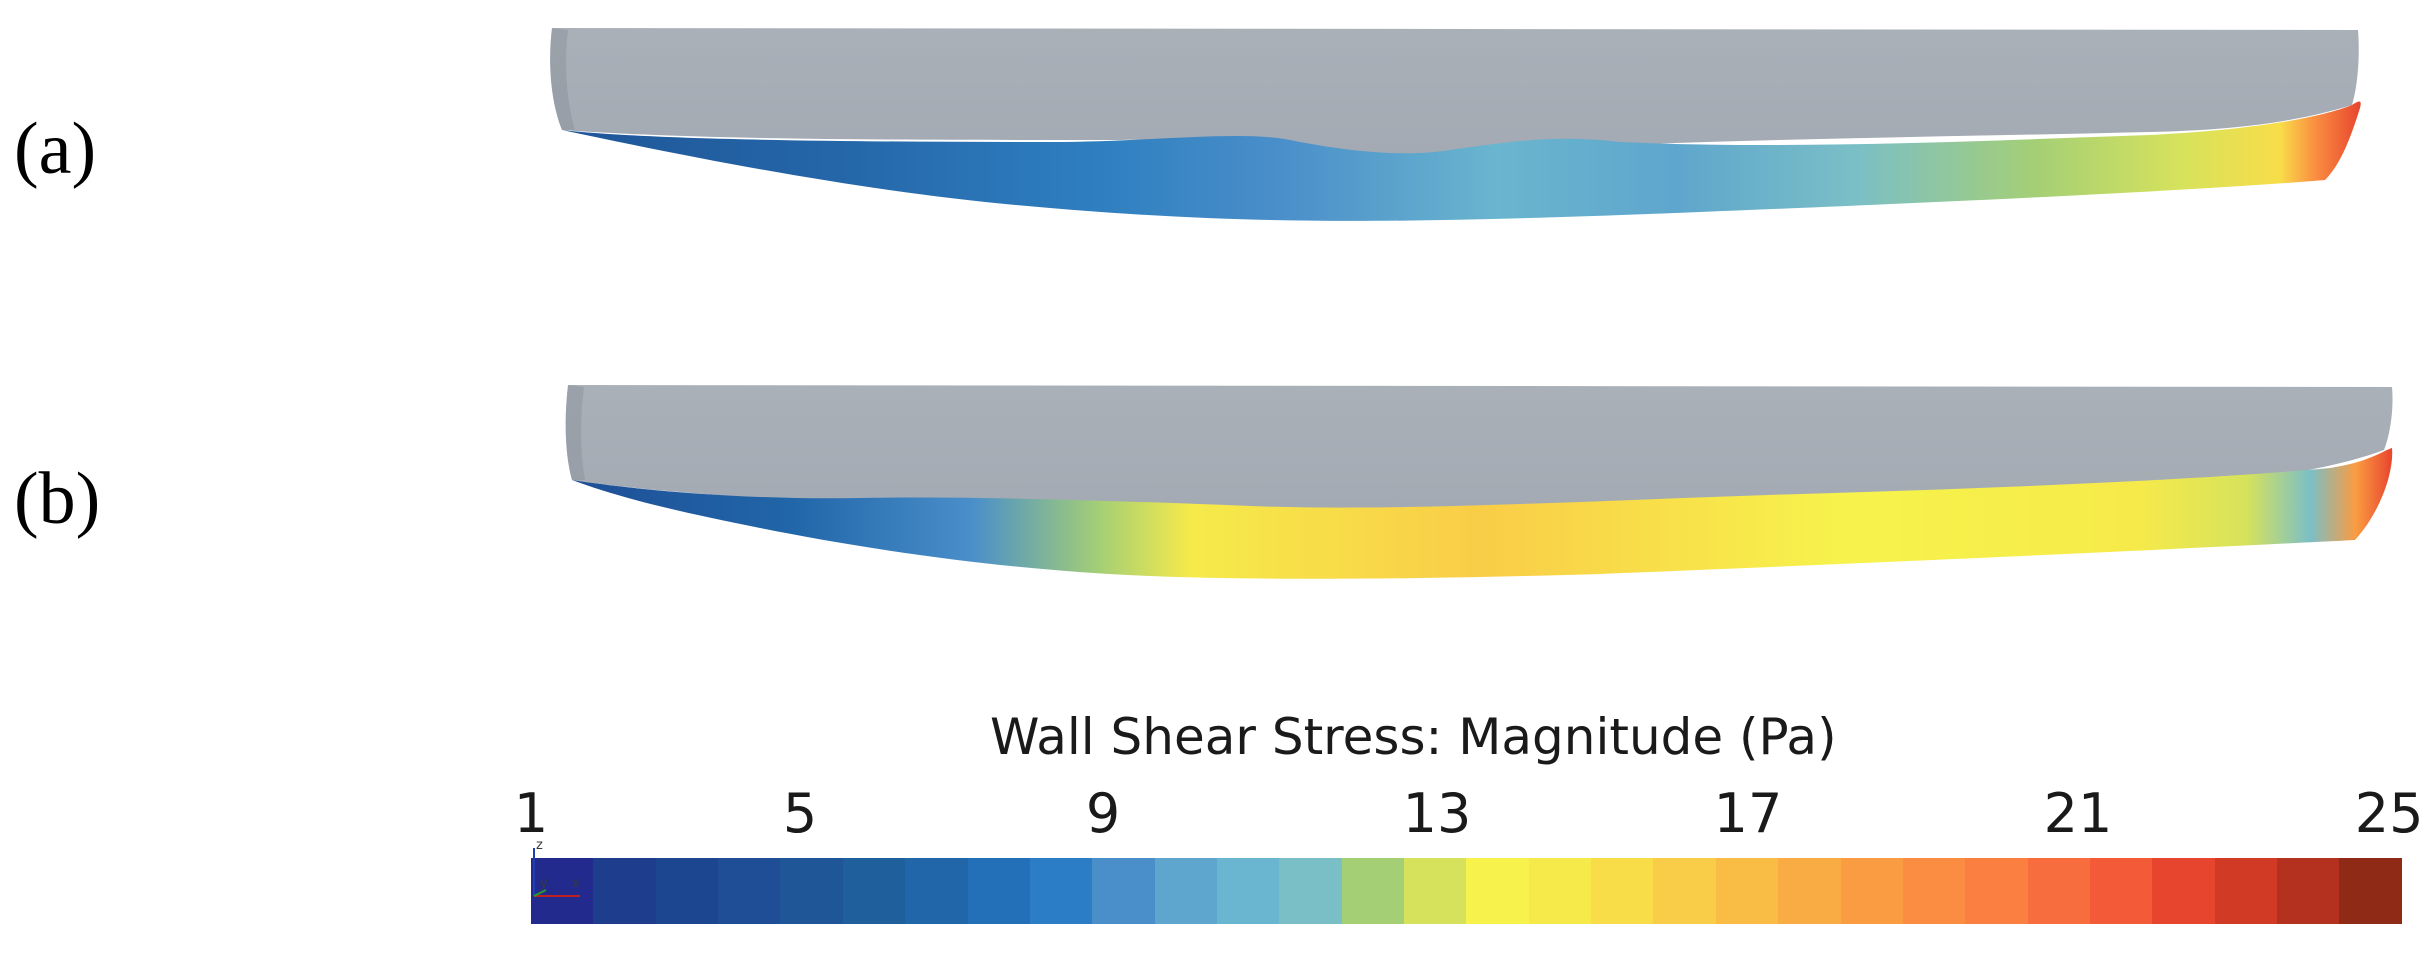 This screenshot has height=956, width=2431. I want to click on panel-label-a: (a), so click(55, 149).